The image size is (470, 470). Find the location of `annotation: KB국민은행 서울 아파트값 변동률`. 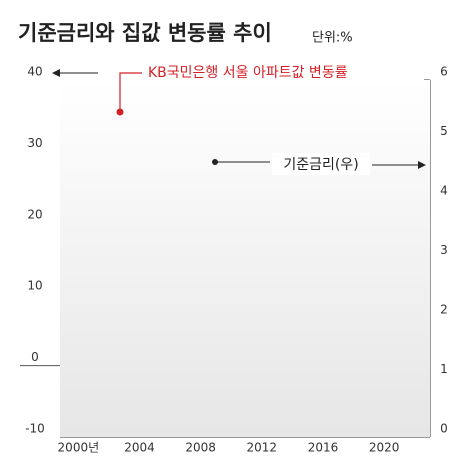

annotation: KB국민은행 서울 아파트값 변동률 is located at coordinates (248, 73).